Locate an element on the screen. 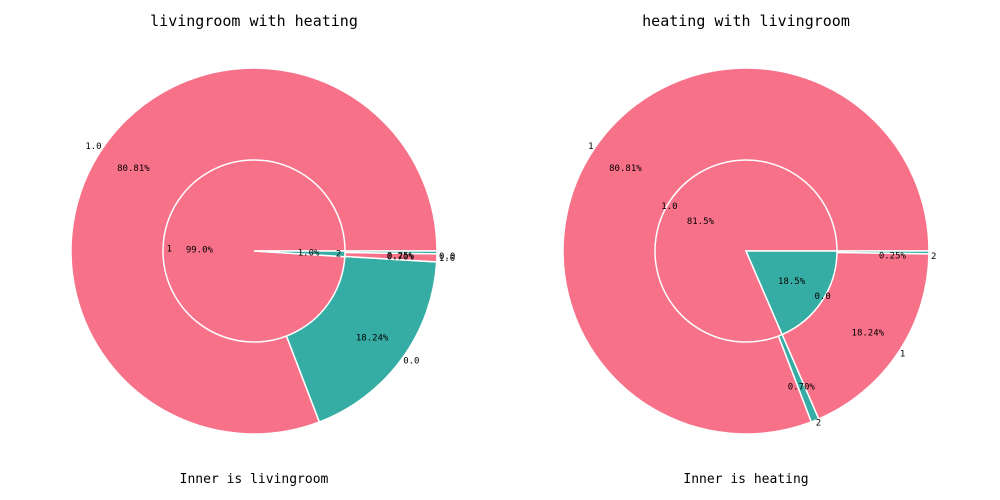 The width and height of the screenshot is (1000, 500). inner-category-label: 1.0 is located at coordinates (669, 207).